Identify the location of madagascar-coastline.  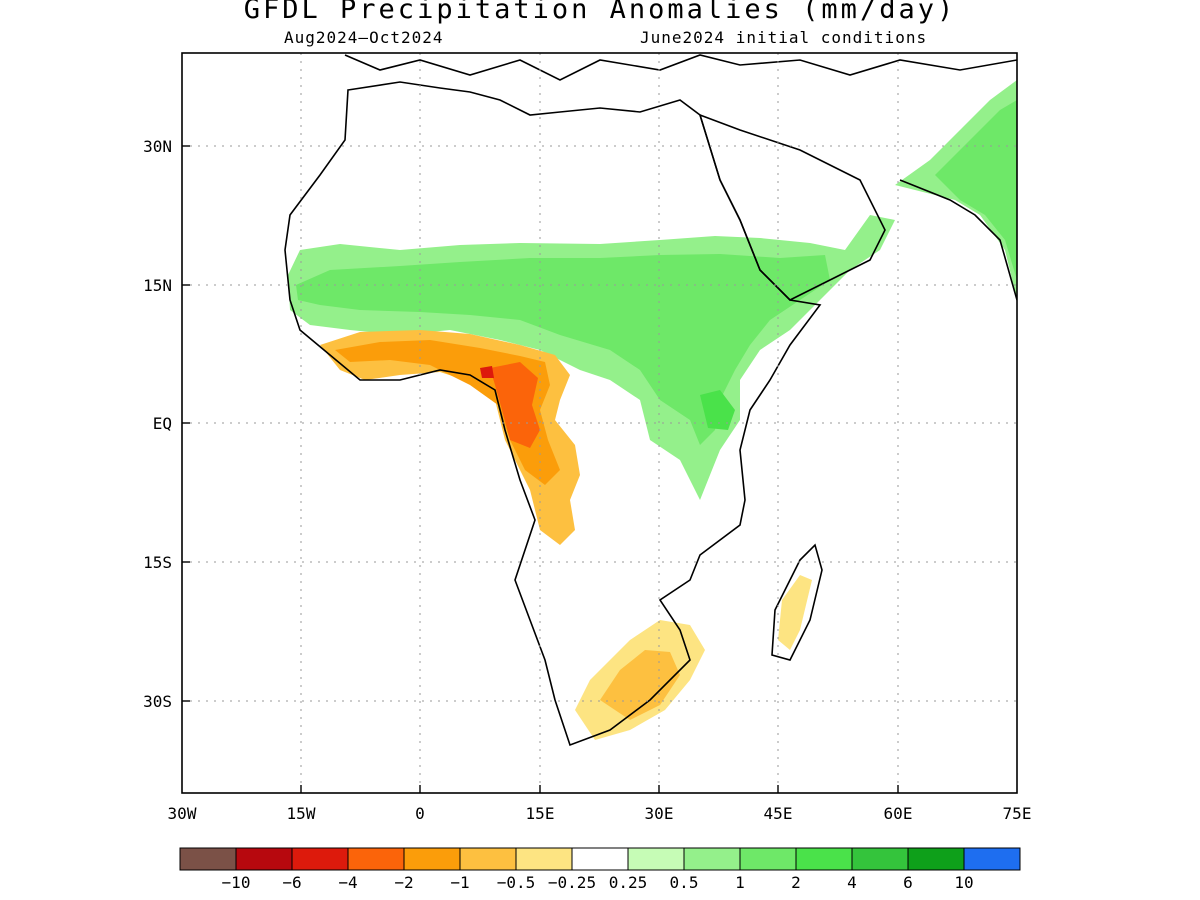
(797, 602).